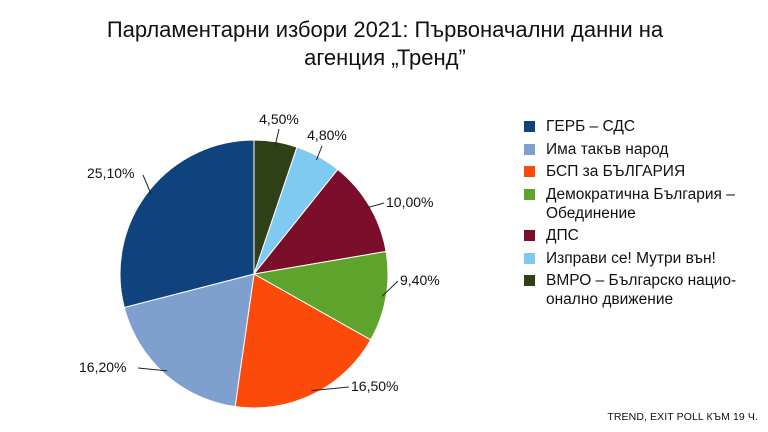 The height and width of the screenshot is (432, 768). I want to click on legend-label: онално движение, so click(610, 299).